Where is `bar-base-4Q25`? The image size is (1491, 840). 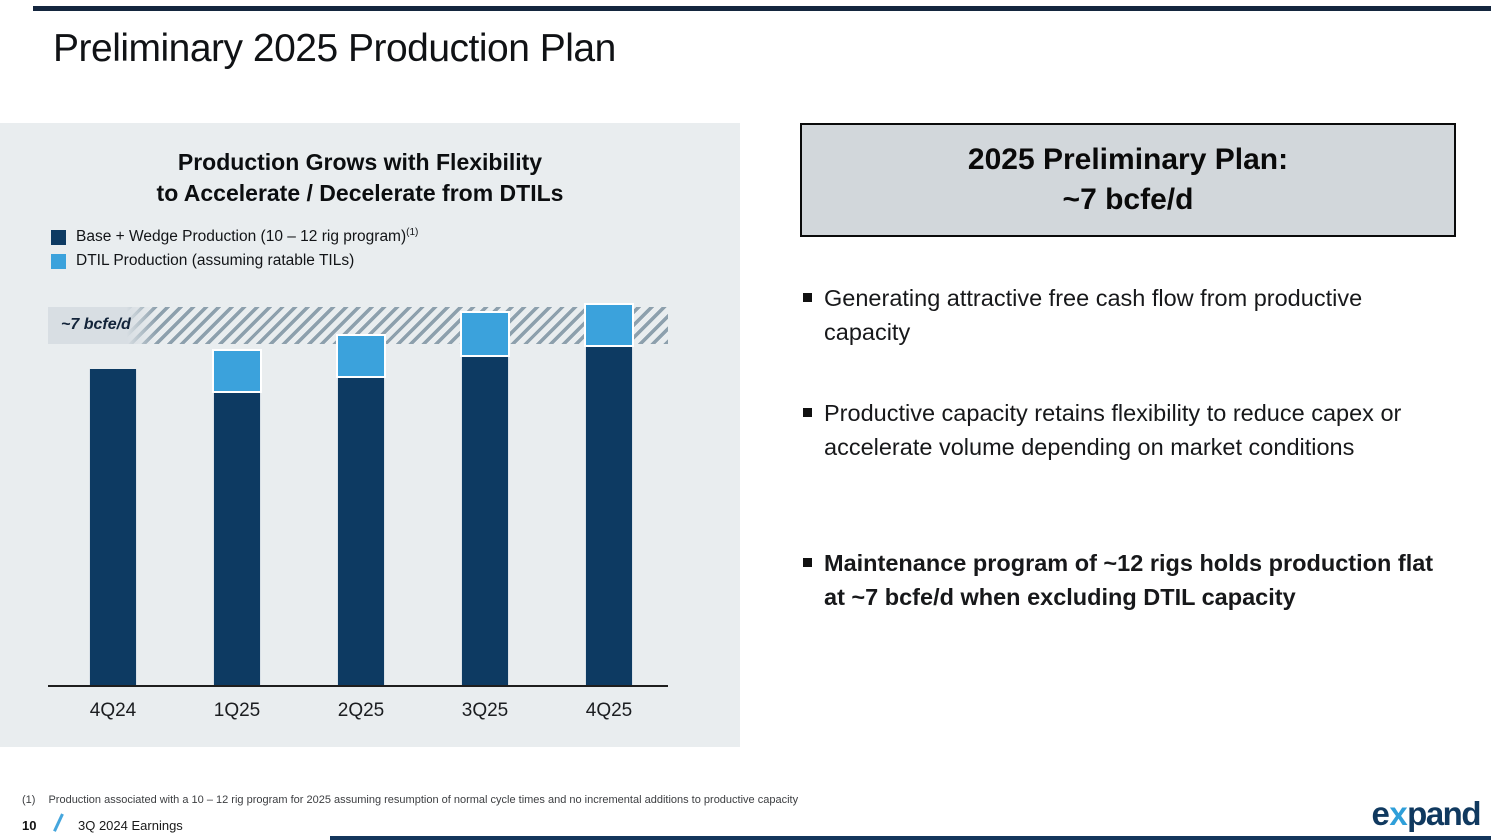 bar-base-4Q25 is located at coordinates (609, 516).